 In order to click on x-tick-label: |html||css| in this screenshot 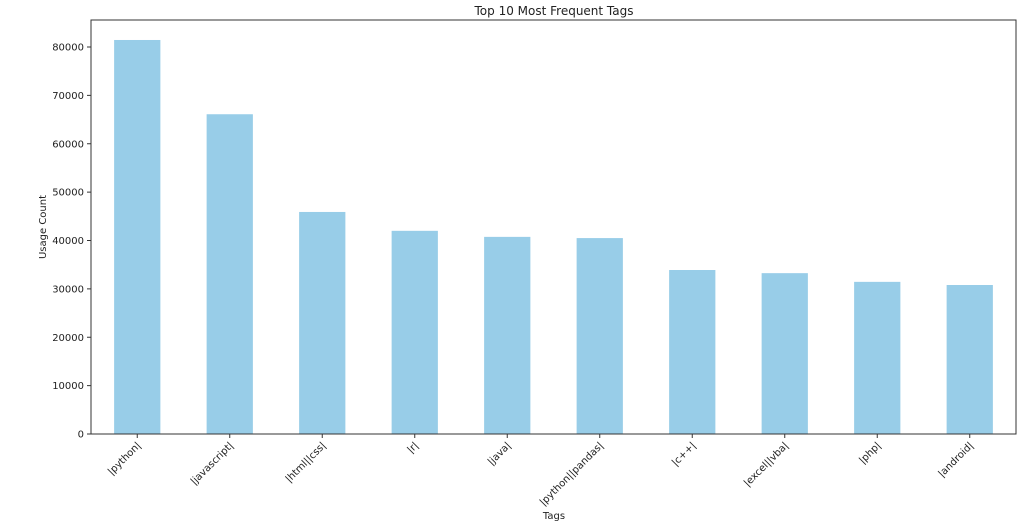, I will do `click(306, 462)`.